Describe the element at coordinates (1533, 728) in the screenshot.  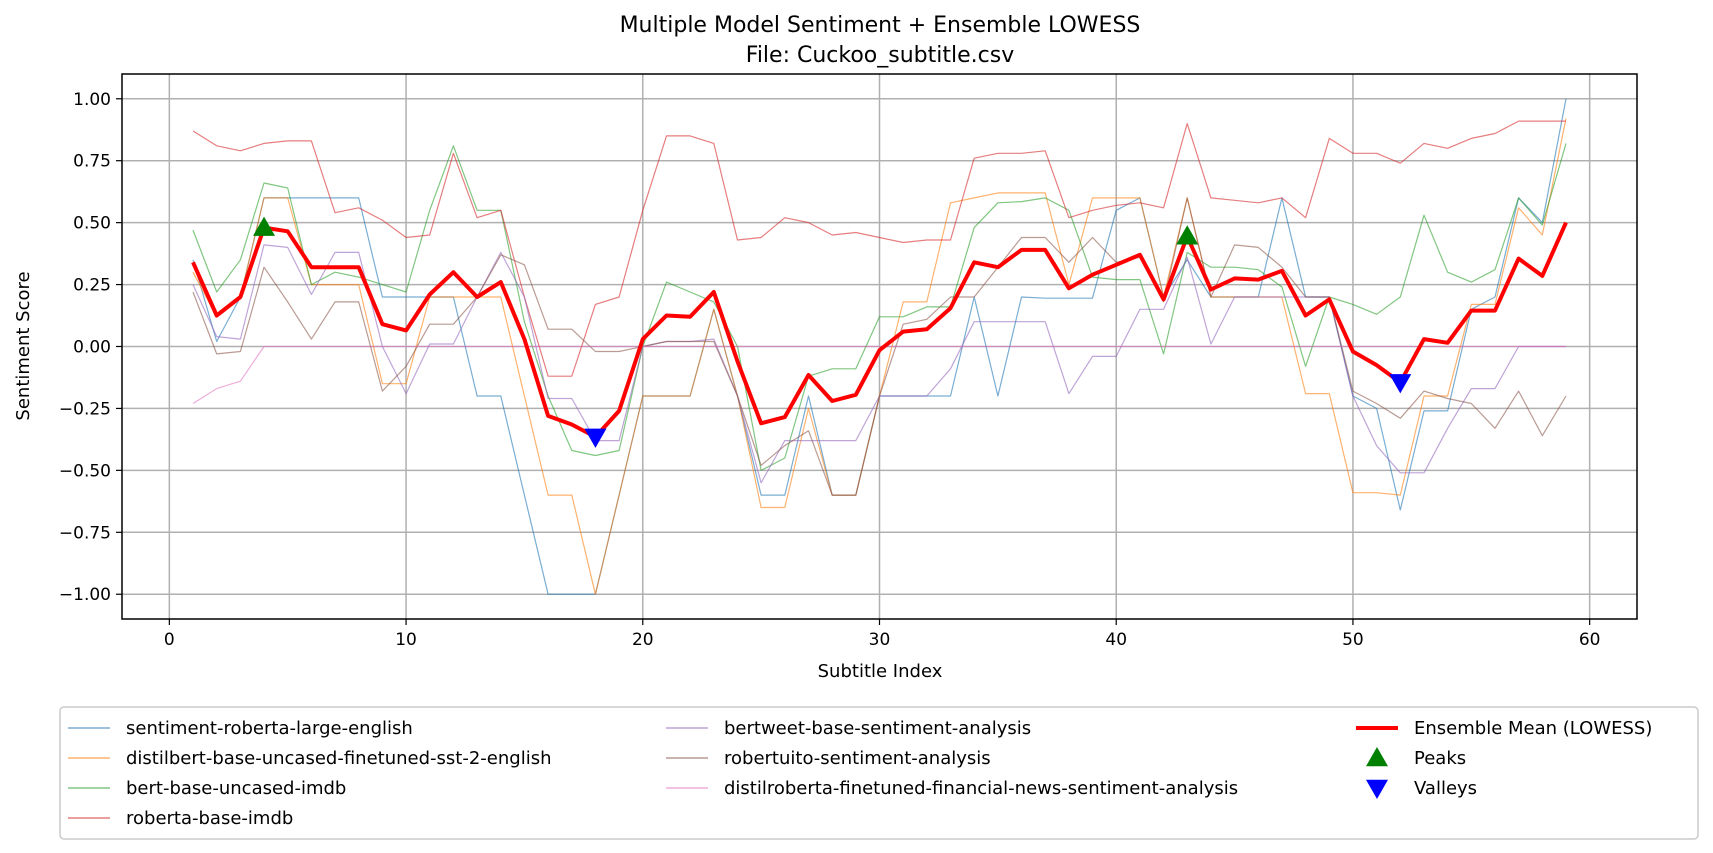
I see `legend-label: Ensemble Mean (LOWESS)` at that location.